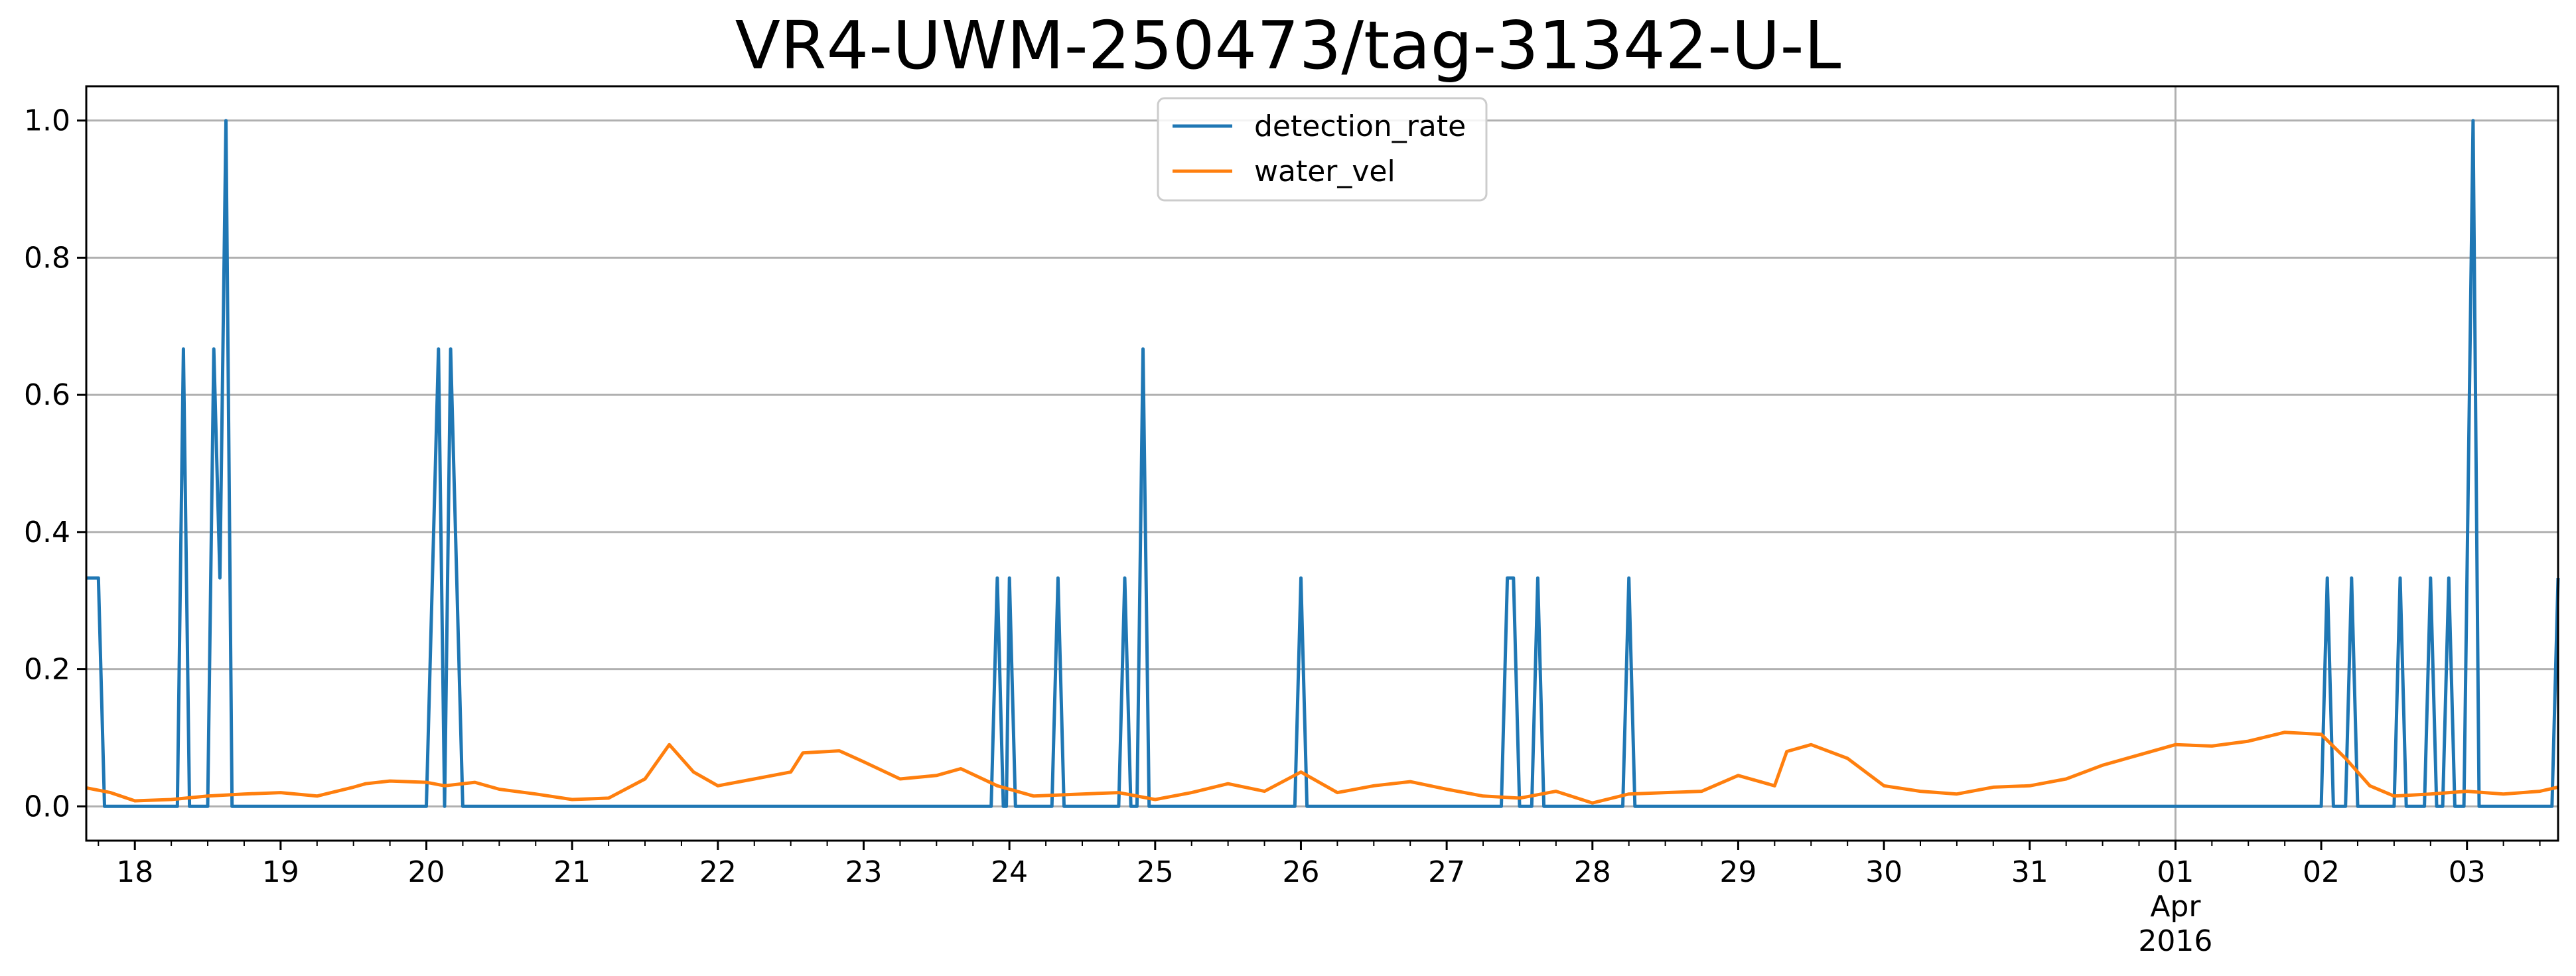 The image size is (2576, 976). I want to click on series-line-water-vel, so click(1323, 768).